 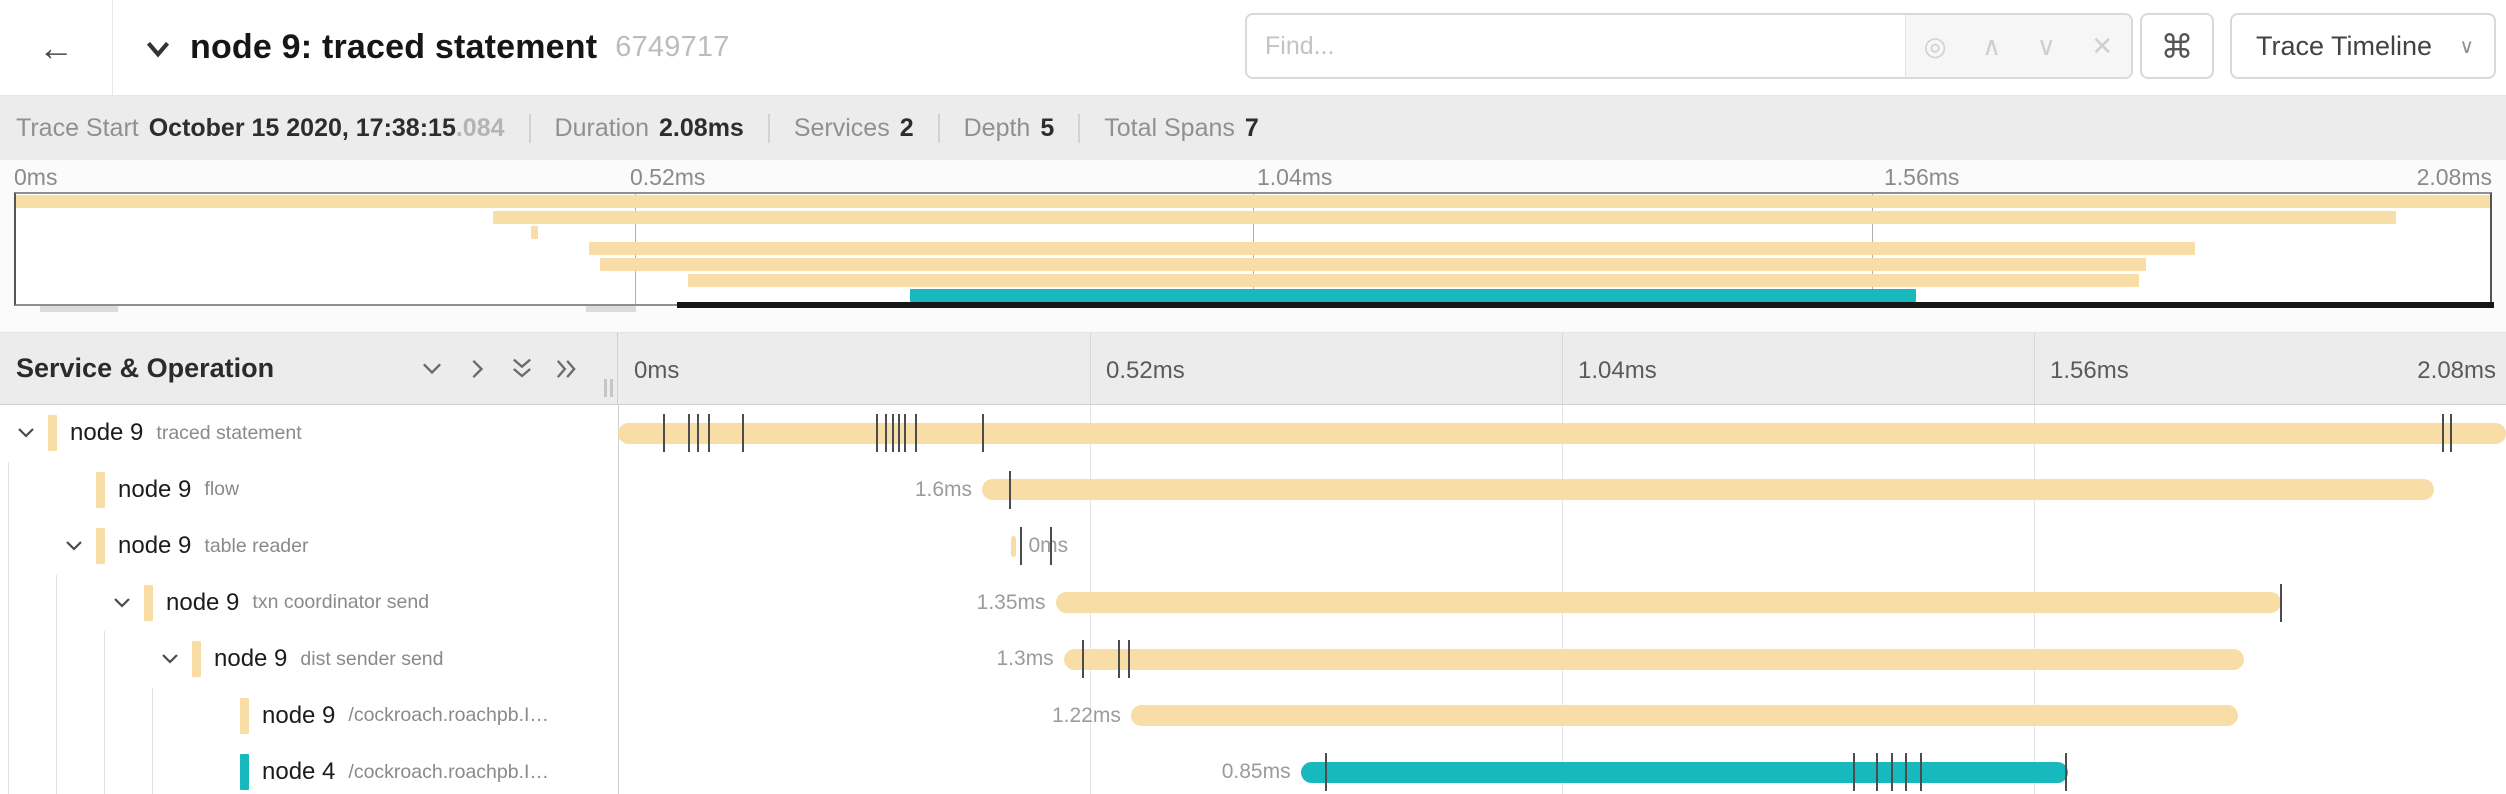 I want to click on operation-name: table reader, so click(x=256, y=545).